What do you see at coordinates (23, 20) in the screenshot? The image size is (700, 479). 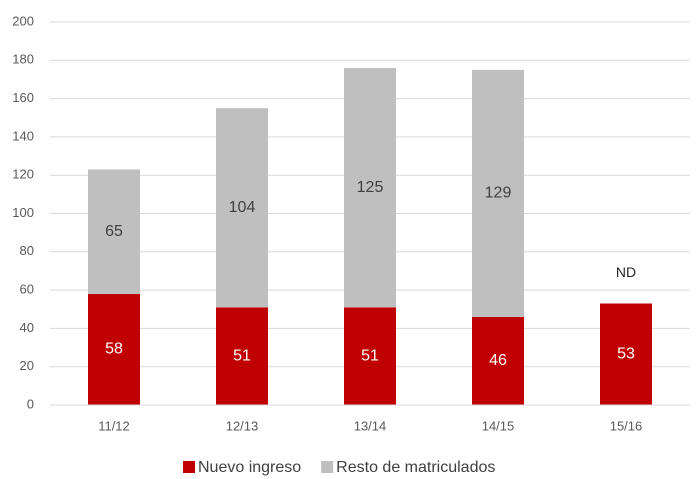 I see `y-tick-label: 200` at bounding box center [23, 20].